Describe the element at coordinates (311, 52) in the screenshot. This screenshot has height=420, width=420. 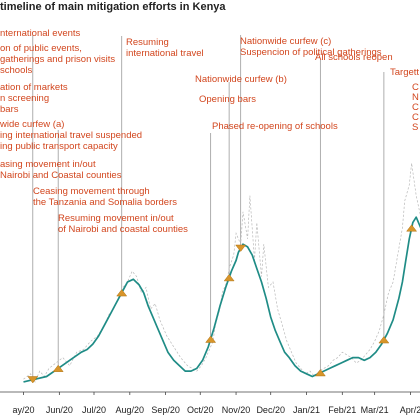
I see `annotation-label: Suspencion of political gatherings` at that location.